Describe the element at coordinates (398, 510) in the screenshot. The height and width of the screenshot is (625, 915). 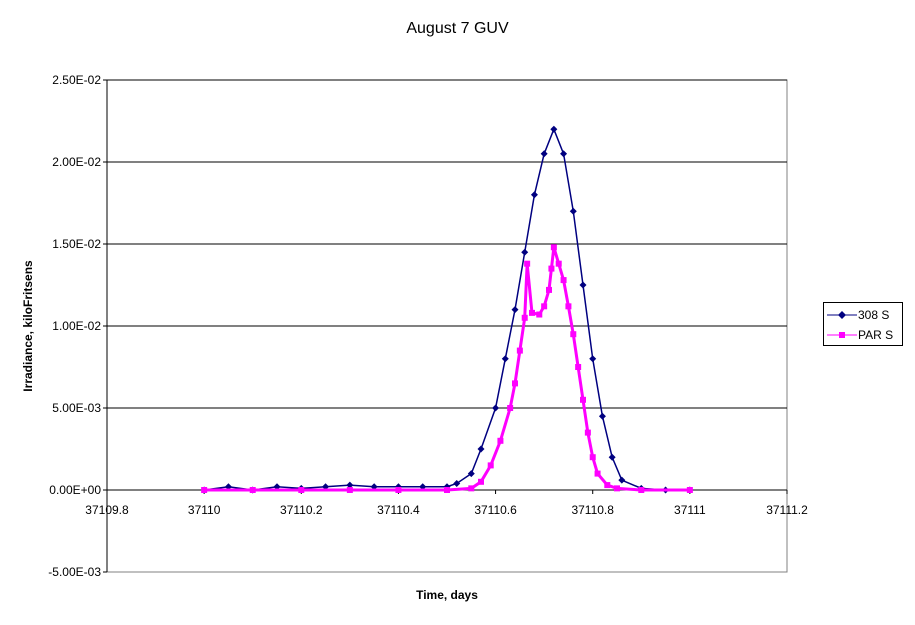
I see `x-tick-label: 37110.4` at that location.